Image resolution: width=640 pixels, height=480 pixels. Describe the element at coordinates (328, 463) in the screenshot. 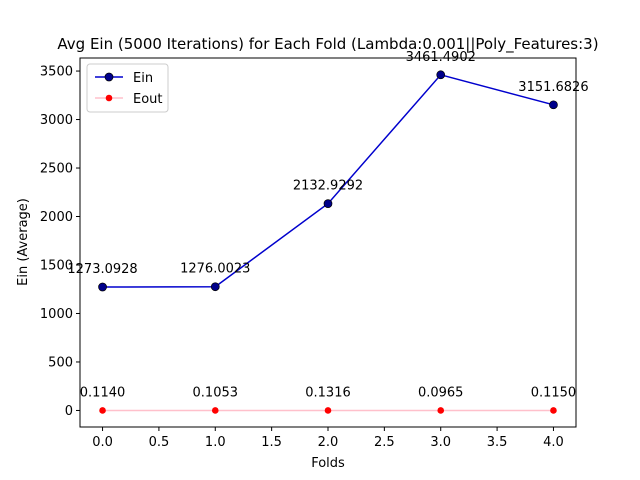

I see `x-axis-label: Folds` at that location.